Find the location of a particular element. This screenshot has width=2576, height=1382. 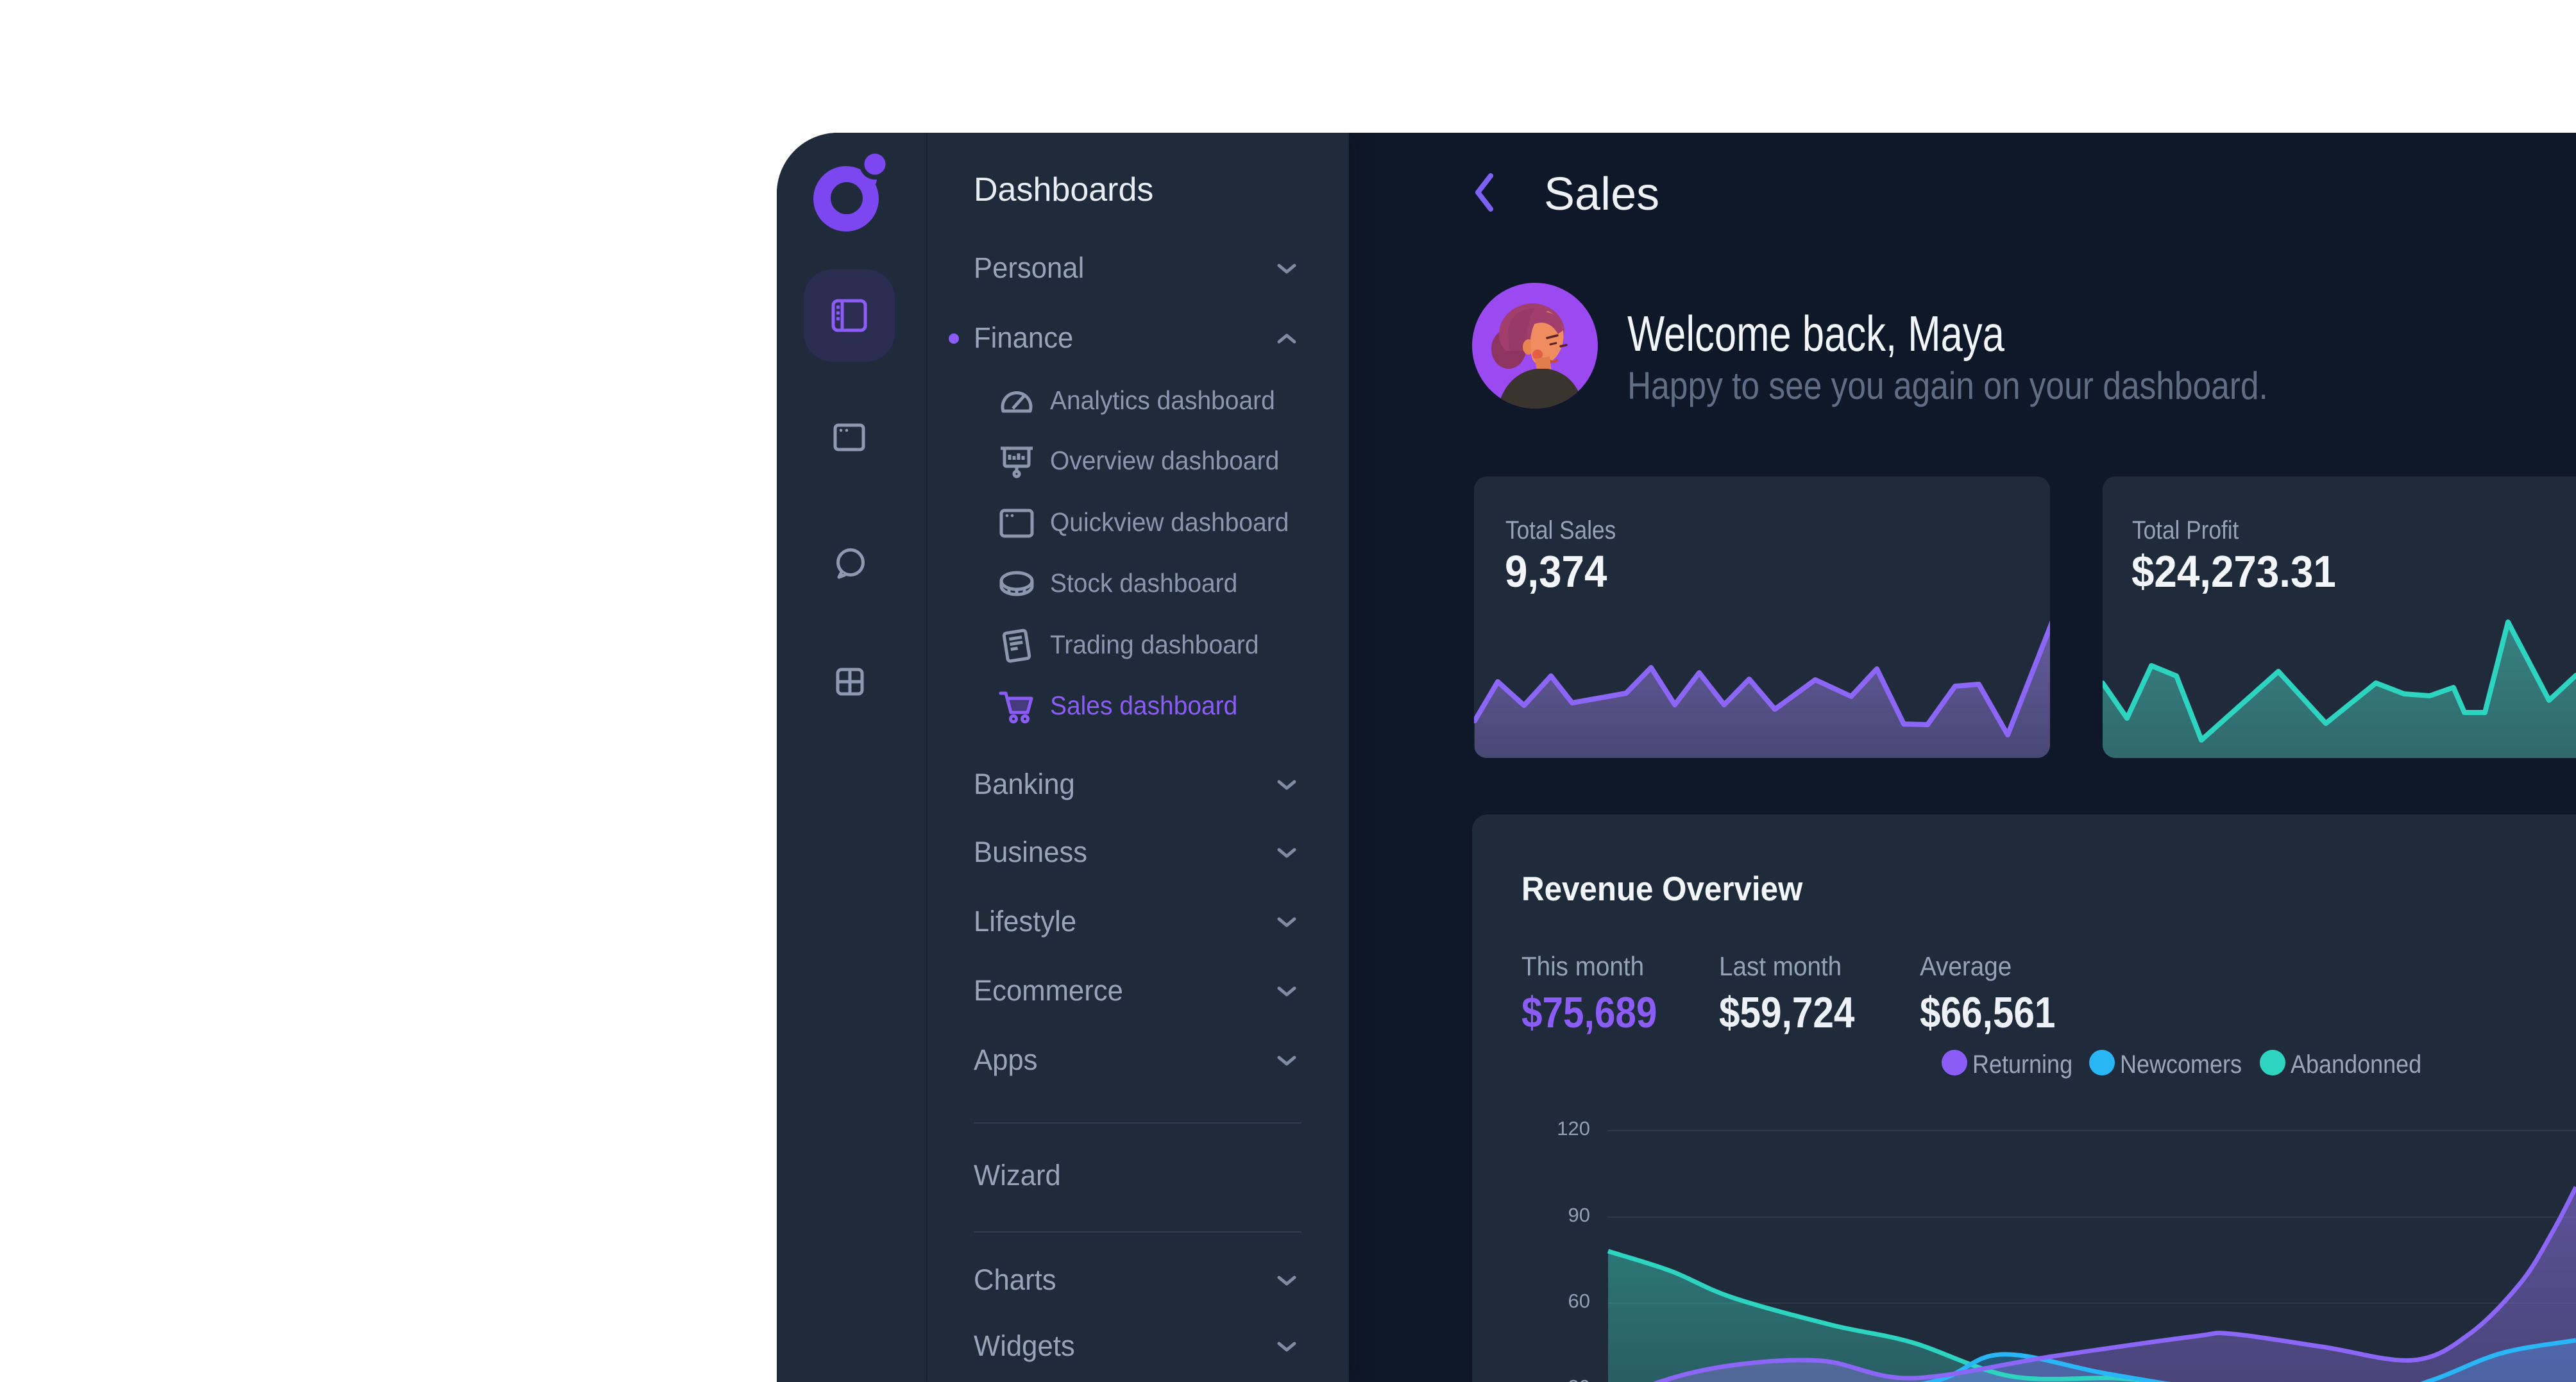

svg-text: 30 is located at coordinates (1579, 1379).